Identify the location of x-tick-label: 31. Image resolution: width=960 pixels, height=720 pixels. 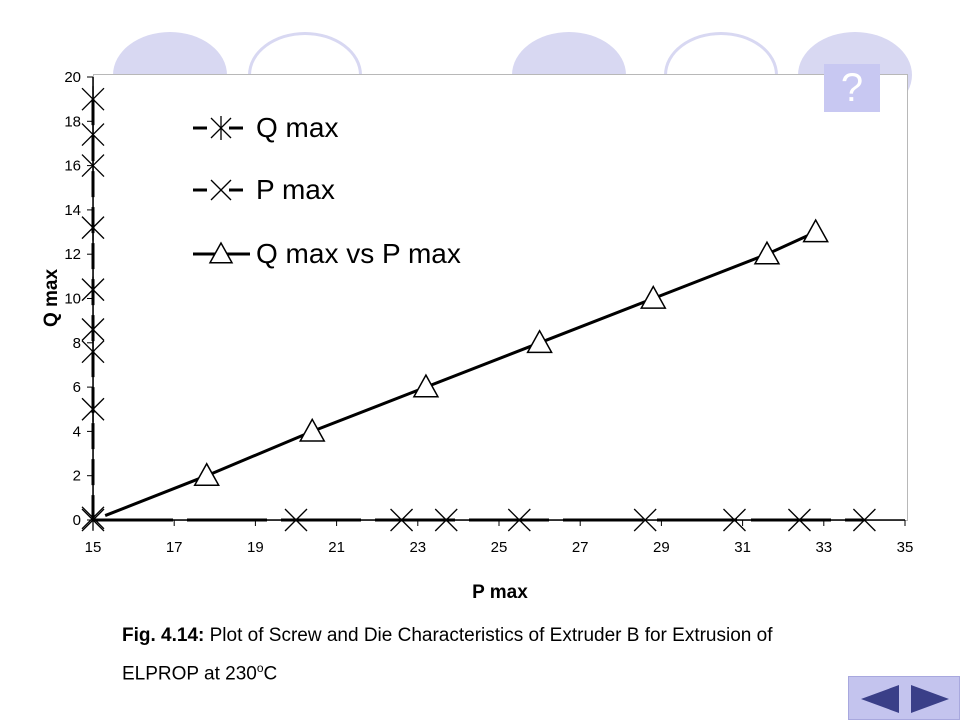
(742, 547).